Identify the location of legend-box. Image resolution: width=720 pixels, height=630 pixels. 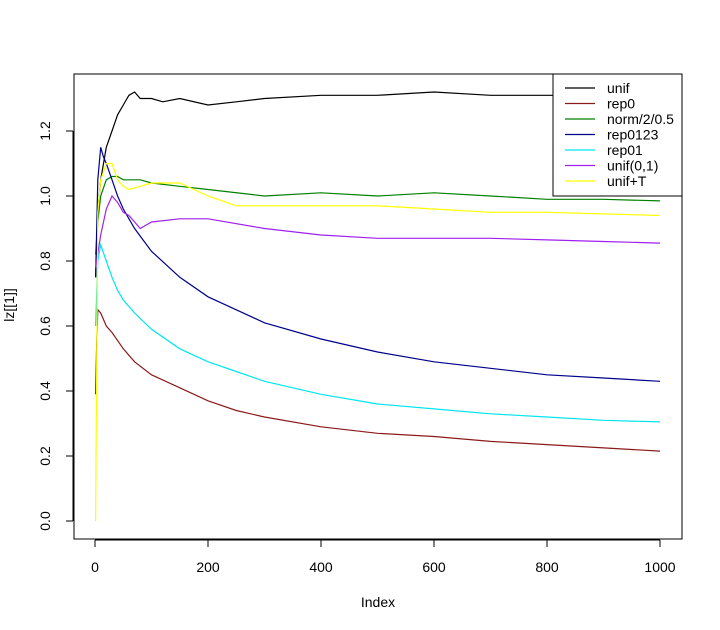
(617, 135).